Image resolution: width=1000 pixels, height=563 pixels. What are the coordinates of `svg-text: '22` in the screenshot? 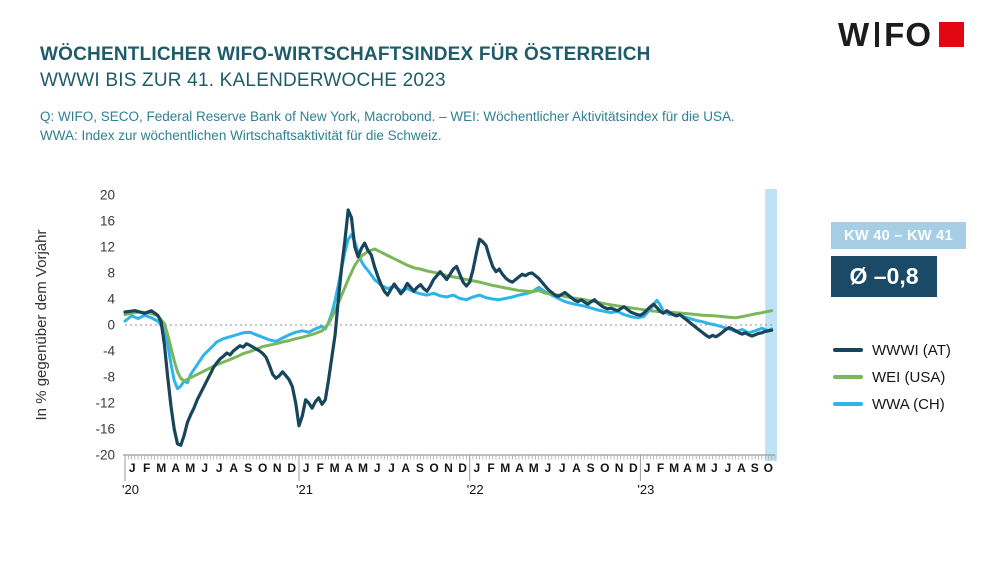 It's located at (475, 489).